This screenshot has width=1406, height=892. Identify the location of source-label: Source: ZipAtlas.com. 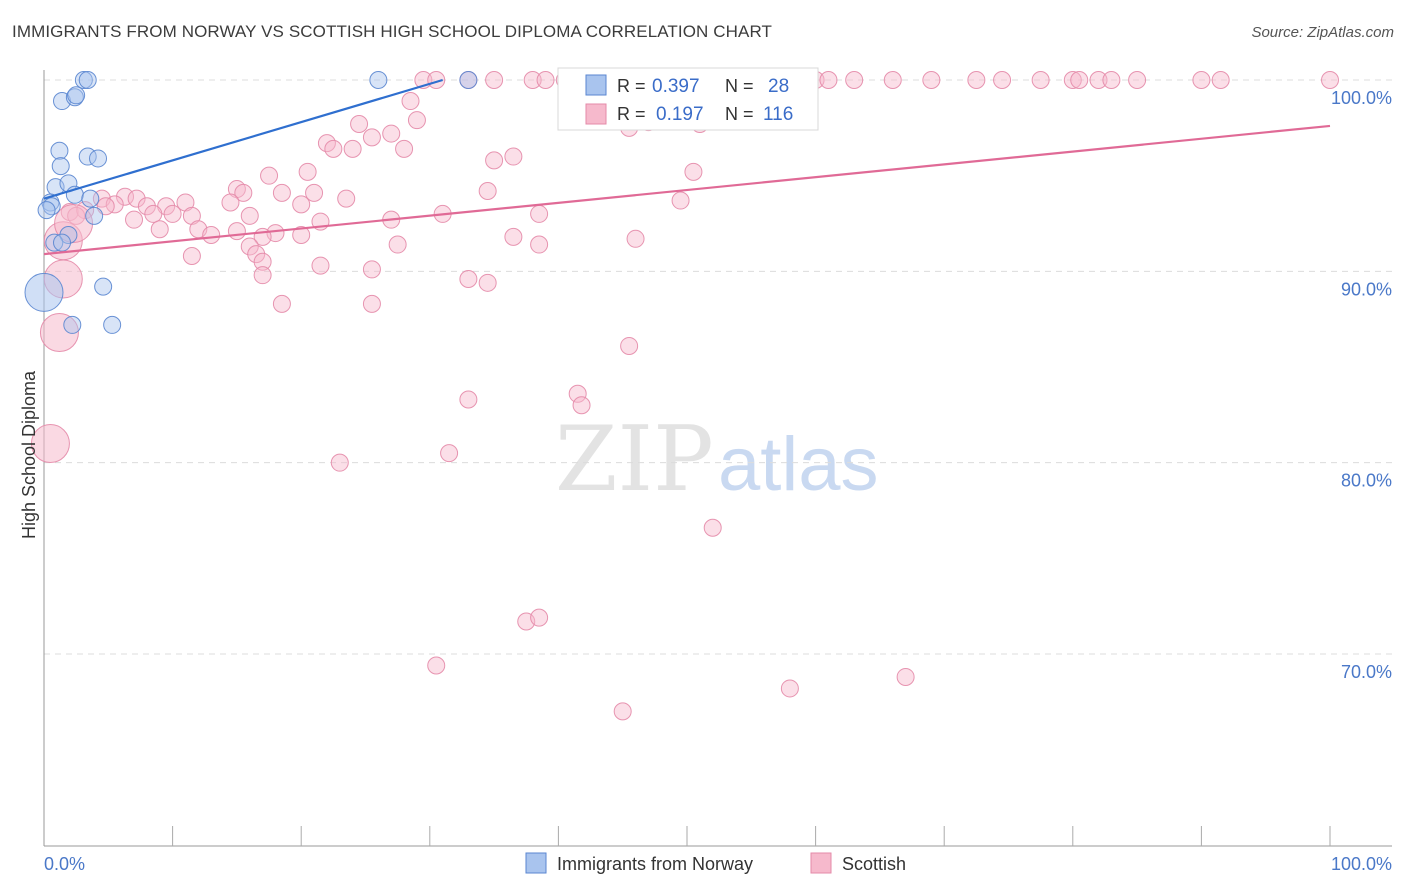
(1322, 32).